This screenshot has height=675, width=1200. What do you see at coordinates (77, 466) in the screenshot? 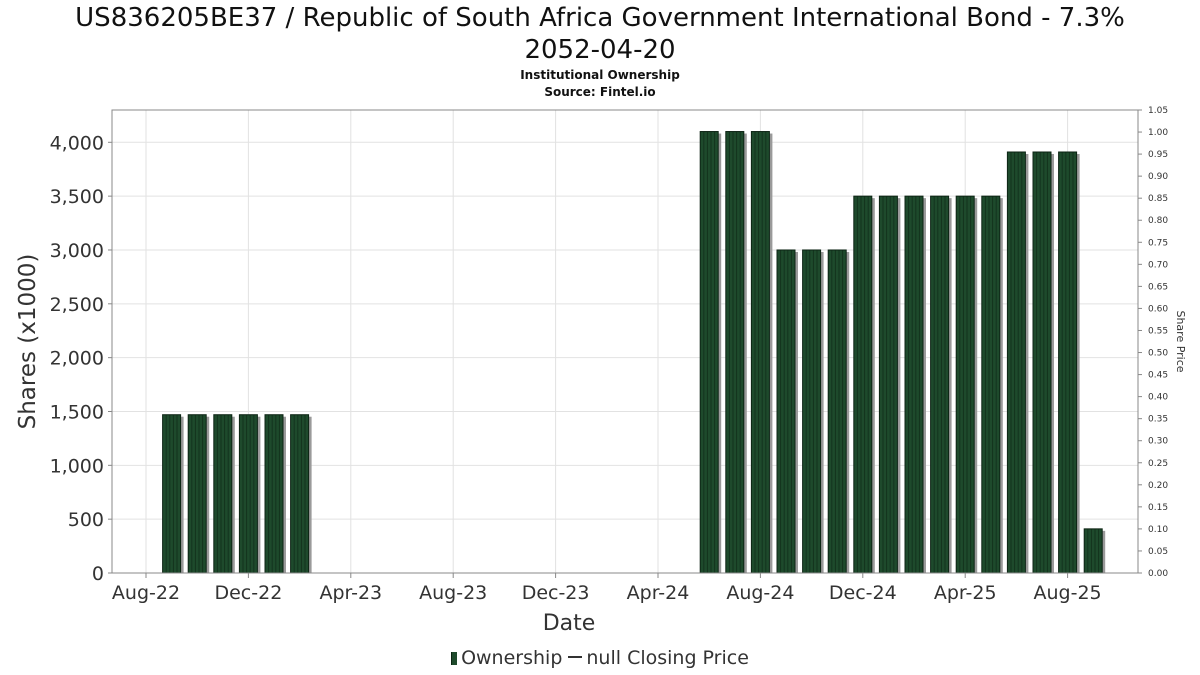
I see `y-tick-label: 1,000` at bounding box center [77, 466].